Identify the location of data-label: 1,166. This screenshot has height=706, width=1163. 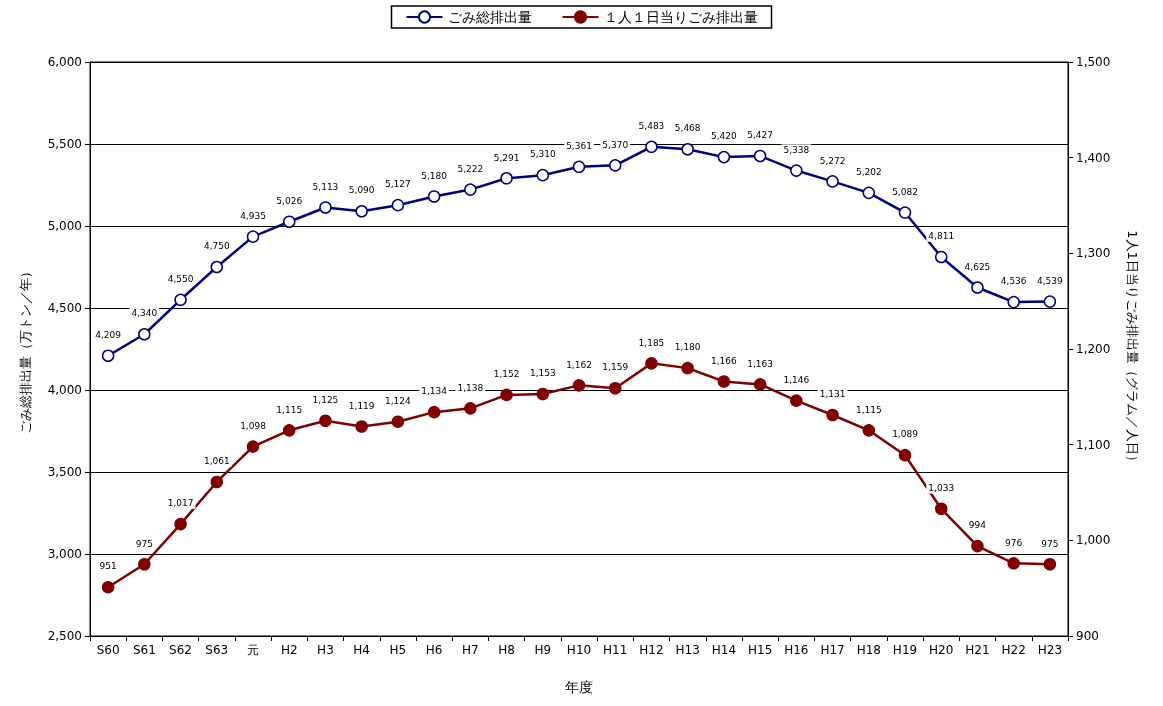
(724, 360).